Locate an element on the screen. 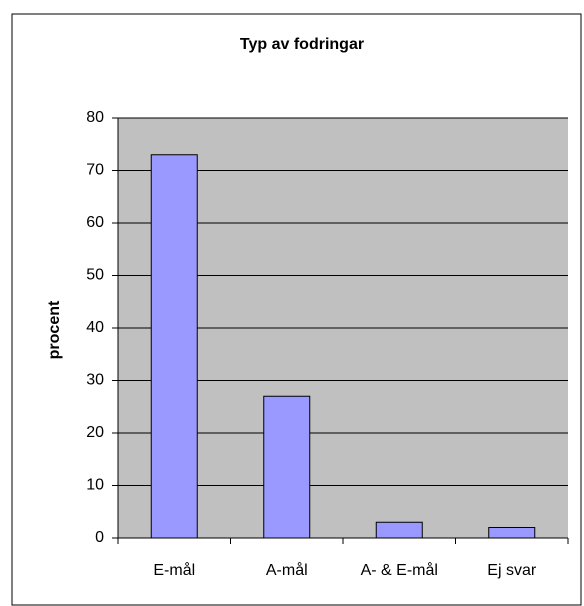 The height and width of the screenshot is (606, 584). y-tick-label: 70 is located at coordinates (95, 170).